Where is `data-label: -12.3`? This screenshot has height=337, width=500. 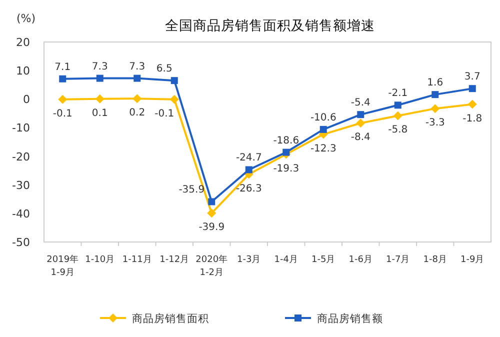 data-label: -12.3 is located at coordinates (323, 148).